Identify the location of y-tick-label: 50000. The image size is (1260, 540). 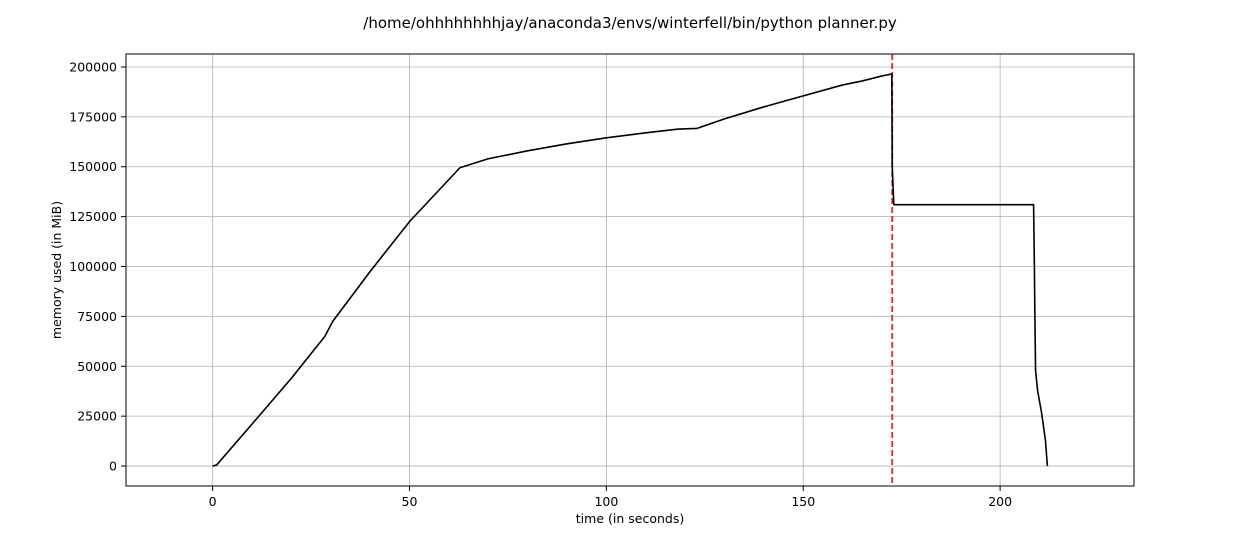
(97, 366).